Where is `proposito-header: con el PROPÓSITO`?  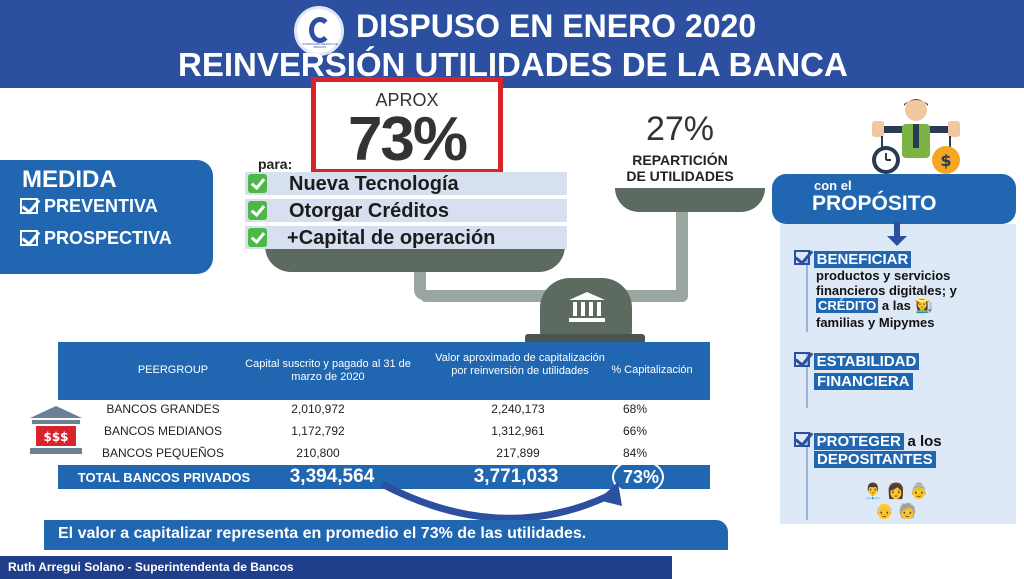 proposito-header: con el PROPÓSITO is located at coordinates (894, 199).